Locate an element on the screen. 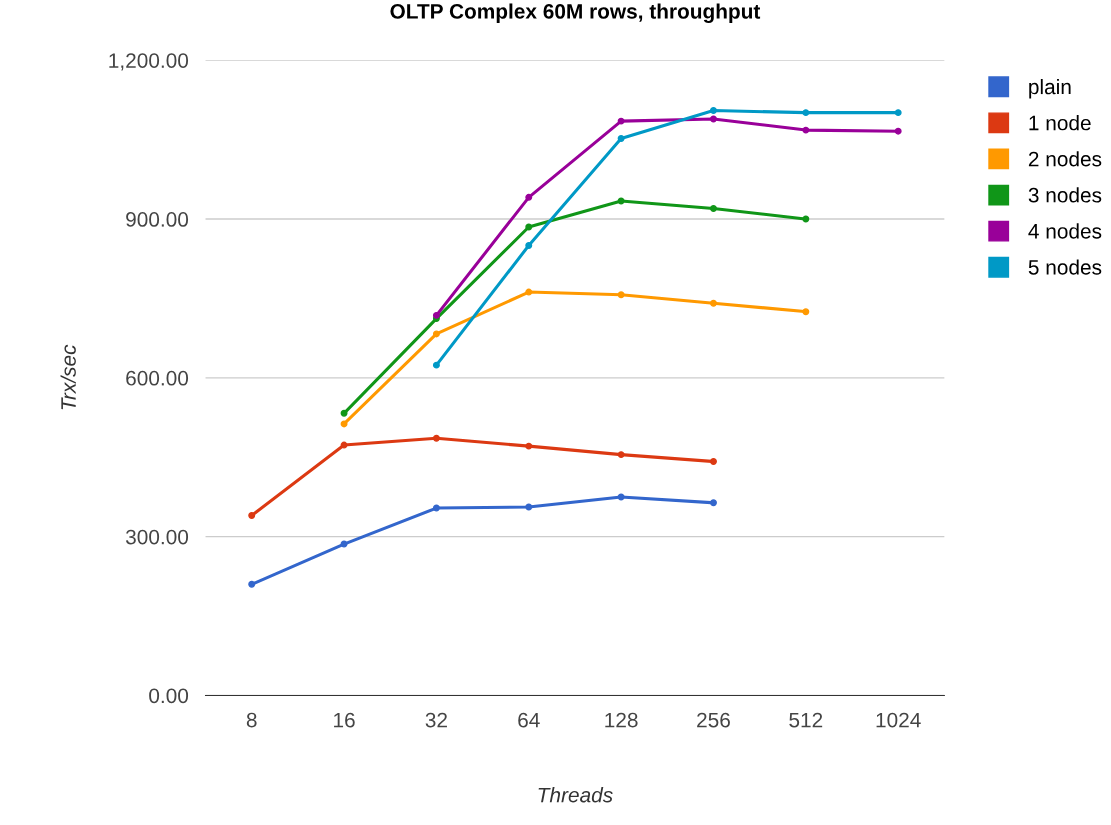 The image size is (1111, 825). x-axis-title: Threads is located at coordinates (575, 795).